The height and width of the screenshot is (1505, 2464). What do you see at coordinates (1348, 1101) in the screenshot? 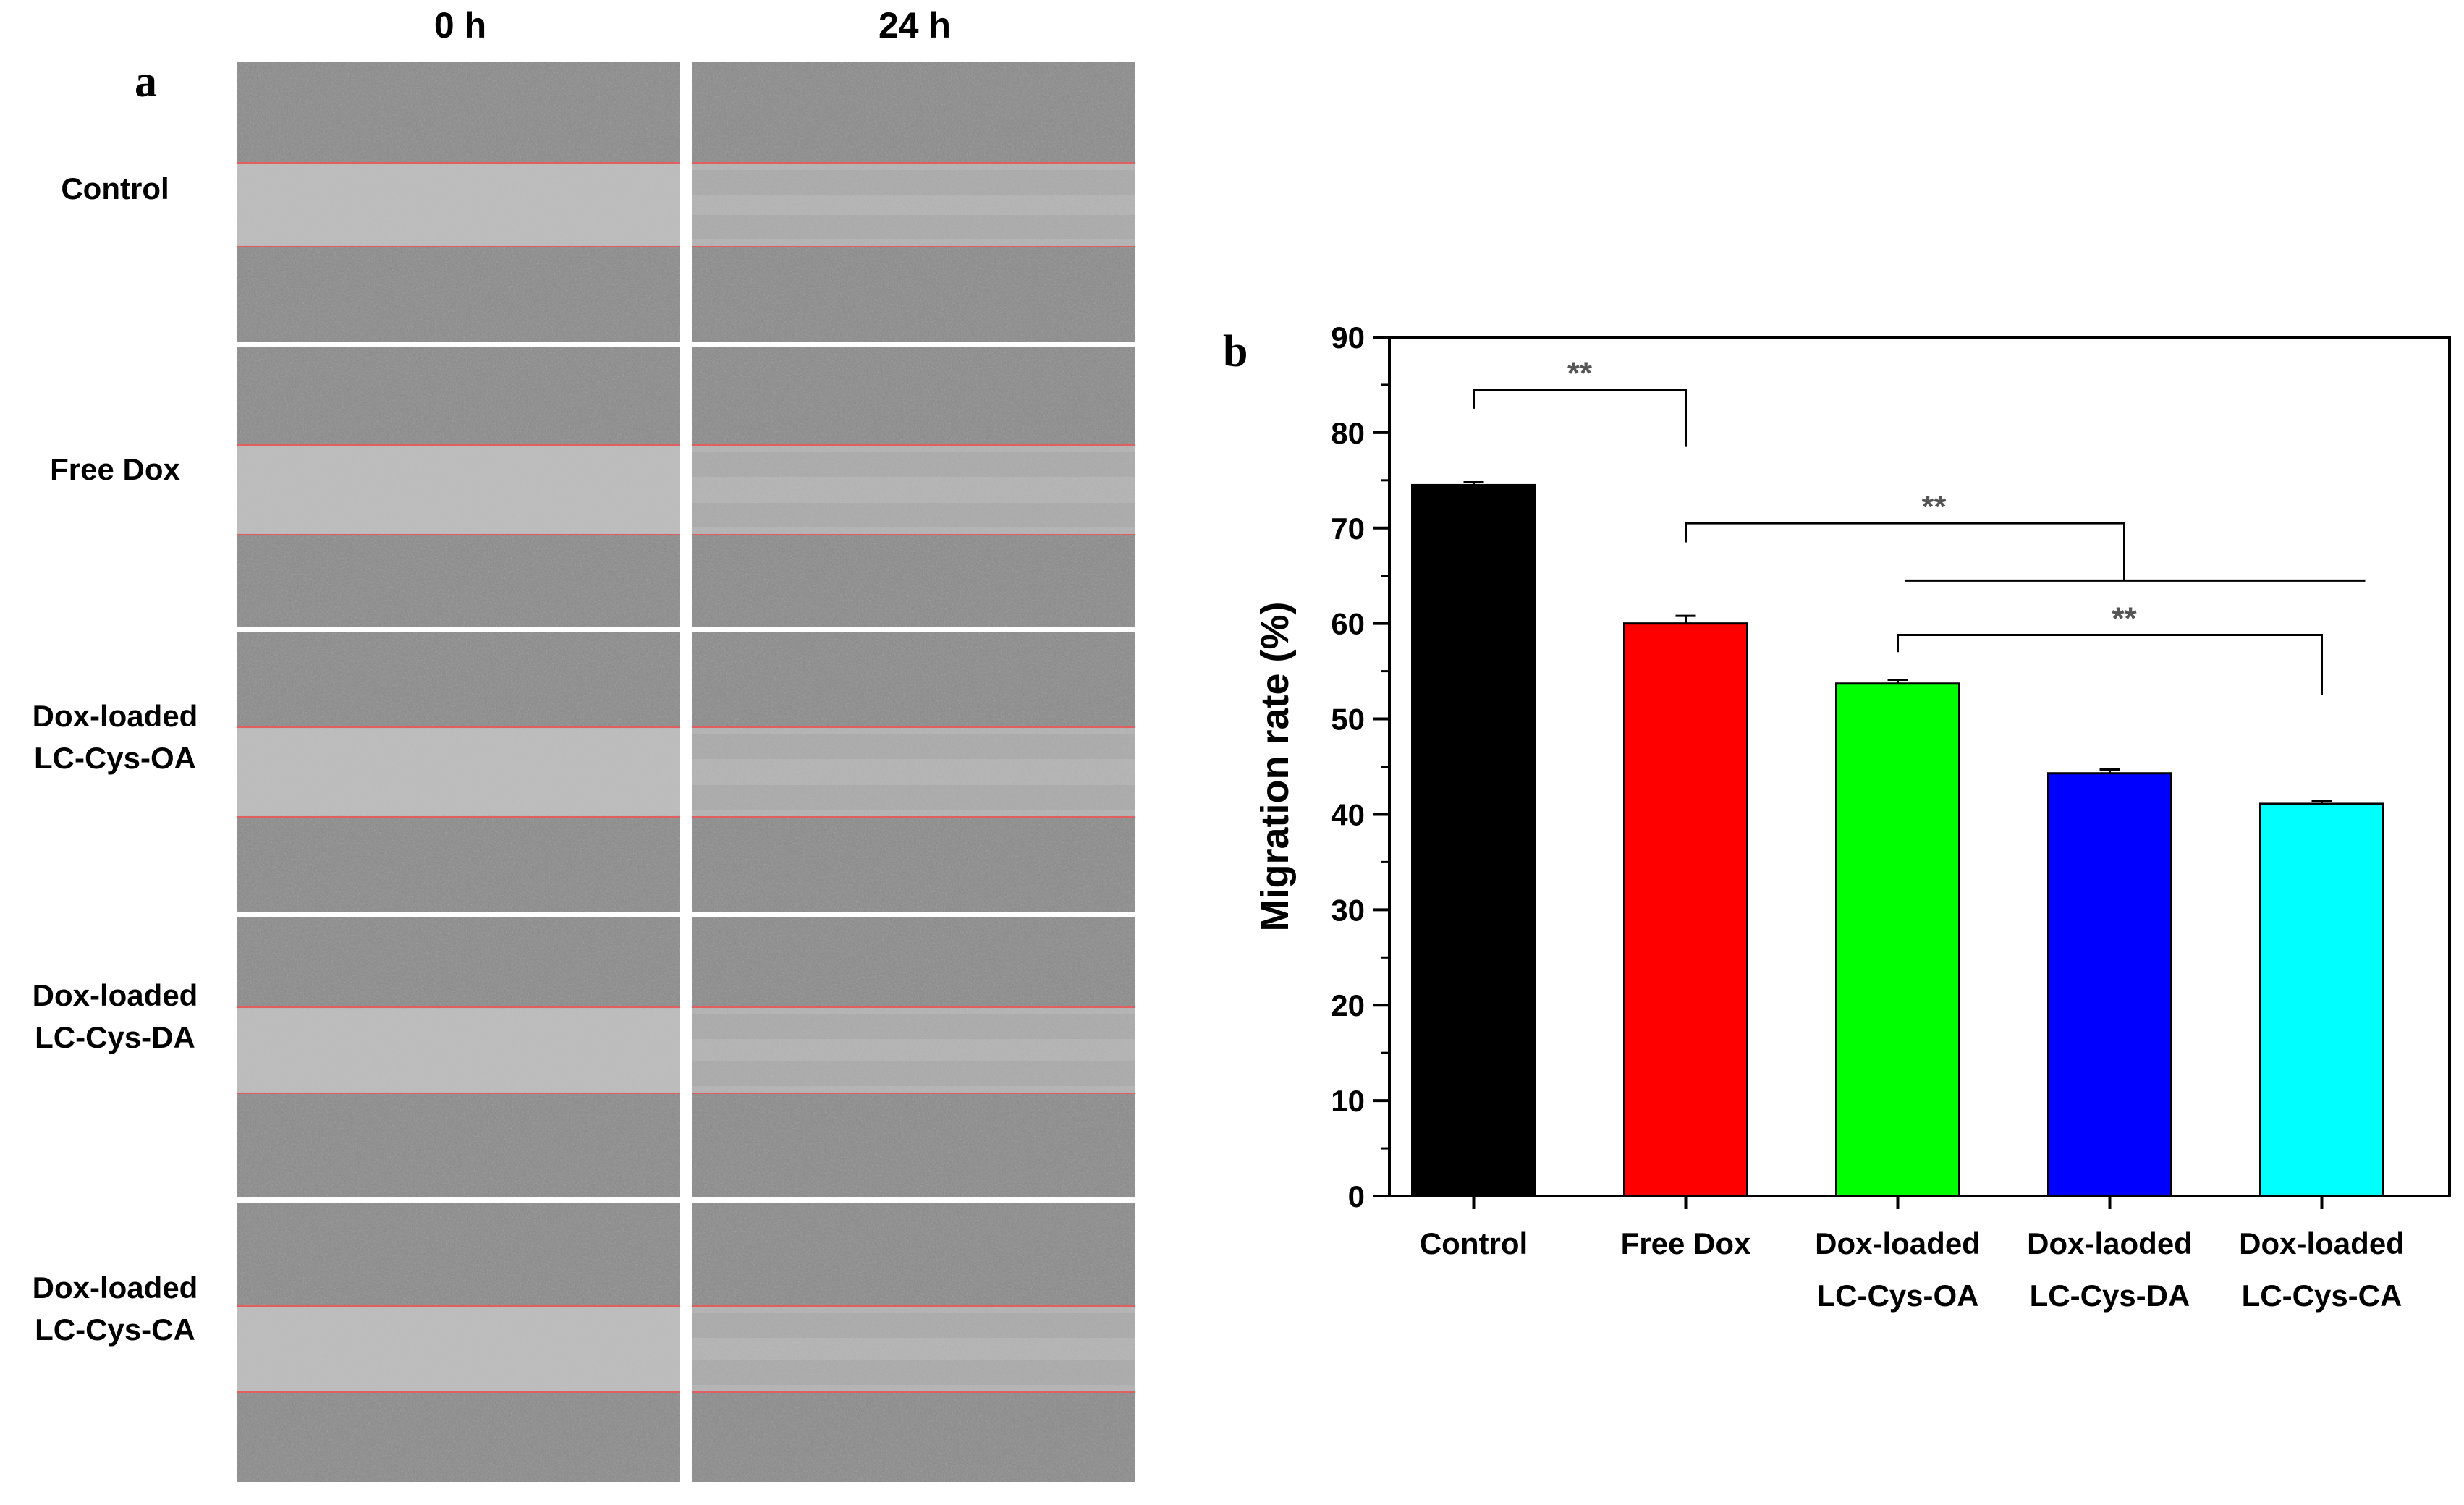
I see `y-tick-label: 10` at bounding box center [1348, 1101].